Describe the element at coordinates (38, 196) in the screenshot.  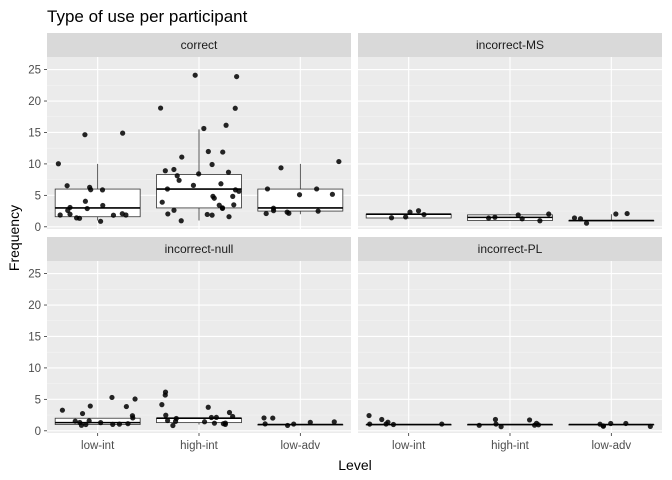
I see `y-tick-label: 5` at that location.